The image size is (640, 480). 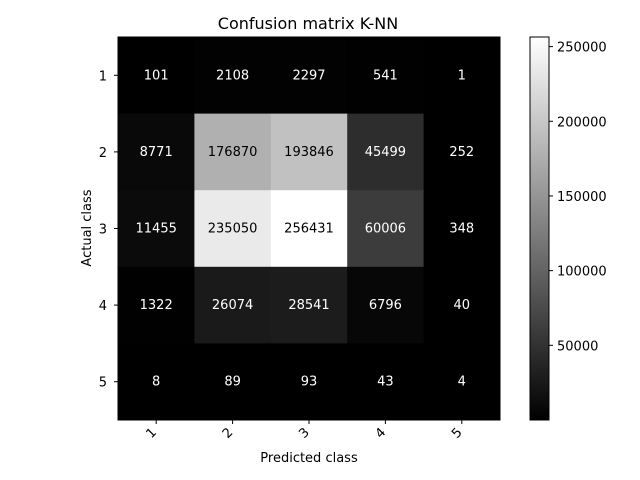 I want to click on matrix-cell-label-4-5: 40, so click(x=462, y=305).